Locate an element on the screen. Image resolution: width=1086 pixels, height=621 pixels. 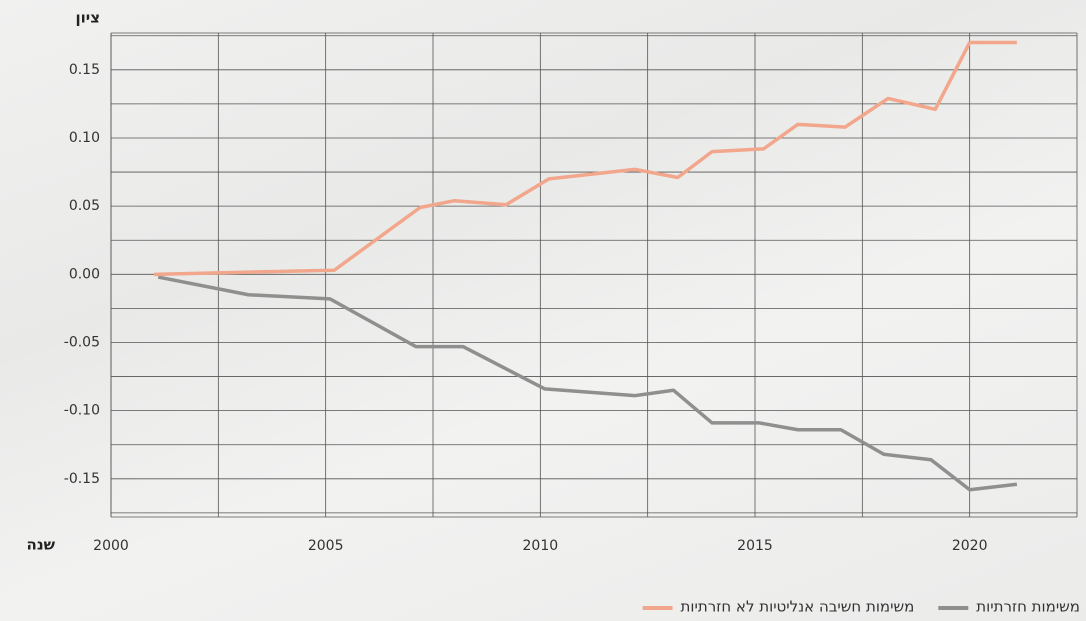
y-tick-label: -0.05 is located at coordinates (82, 342).